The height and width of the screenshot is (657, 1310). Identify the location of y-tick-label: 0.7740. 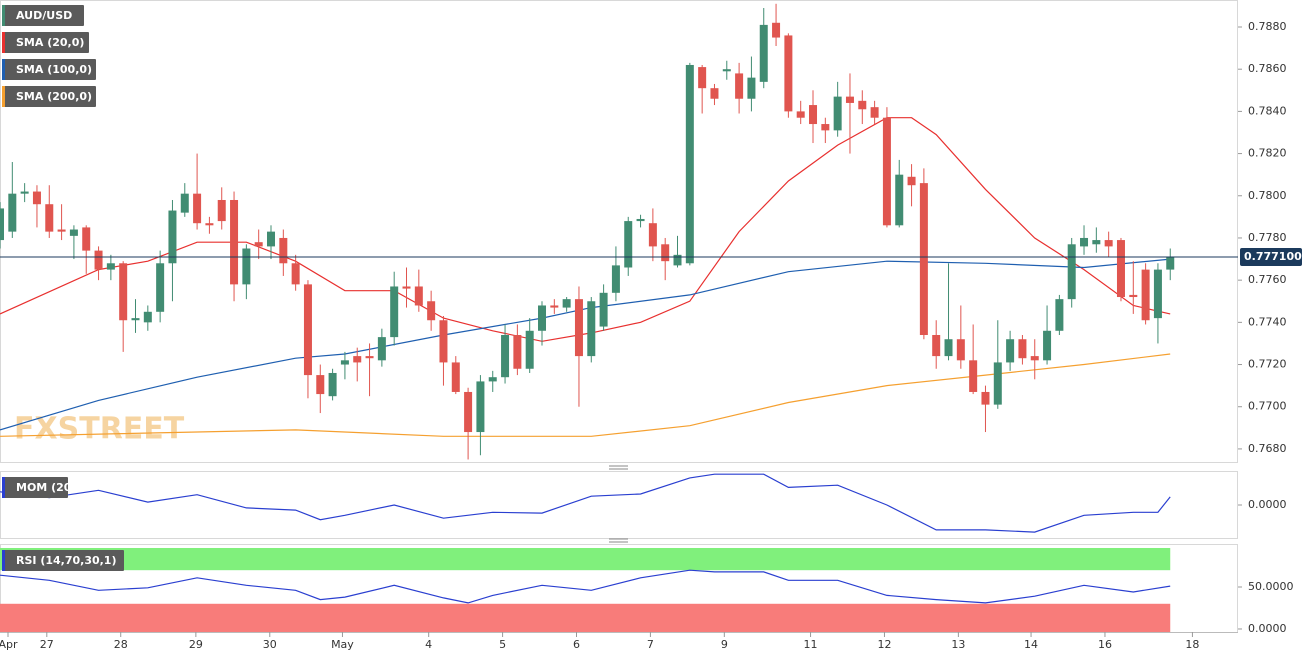
(1267, 321).